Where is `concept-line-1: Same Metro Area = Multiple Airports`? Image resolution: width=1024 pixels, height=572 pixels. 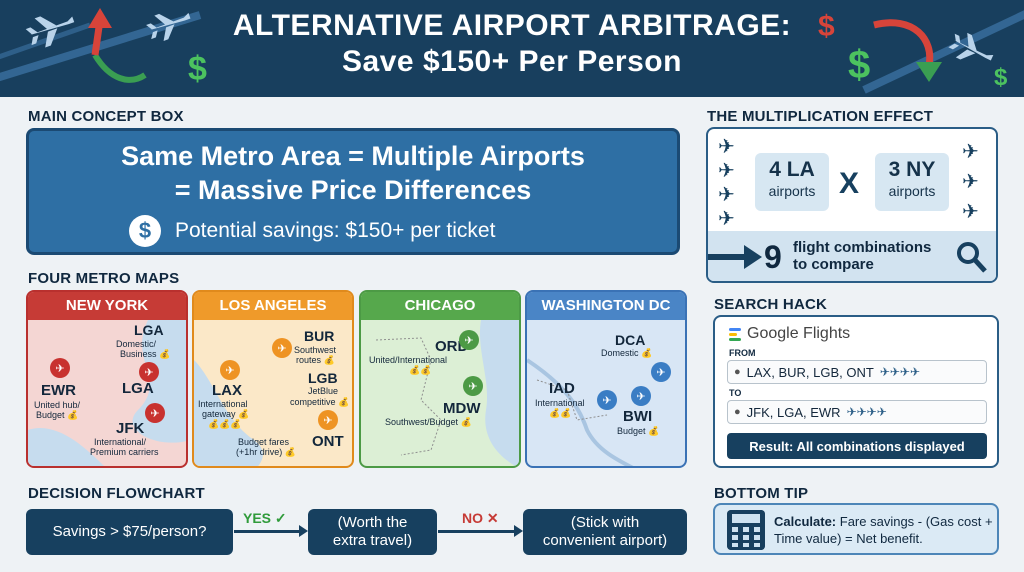
concept-line-1: Same Metro Area = Multiple Airports is located at coordinates (353, 156).